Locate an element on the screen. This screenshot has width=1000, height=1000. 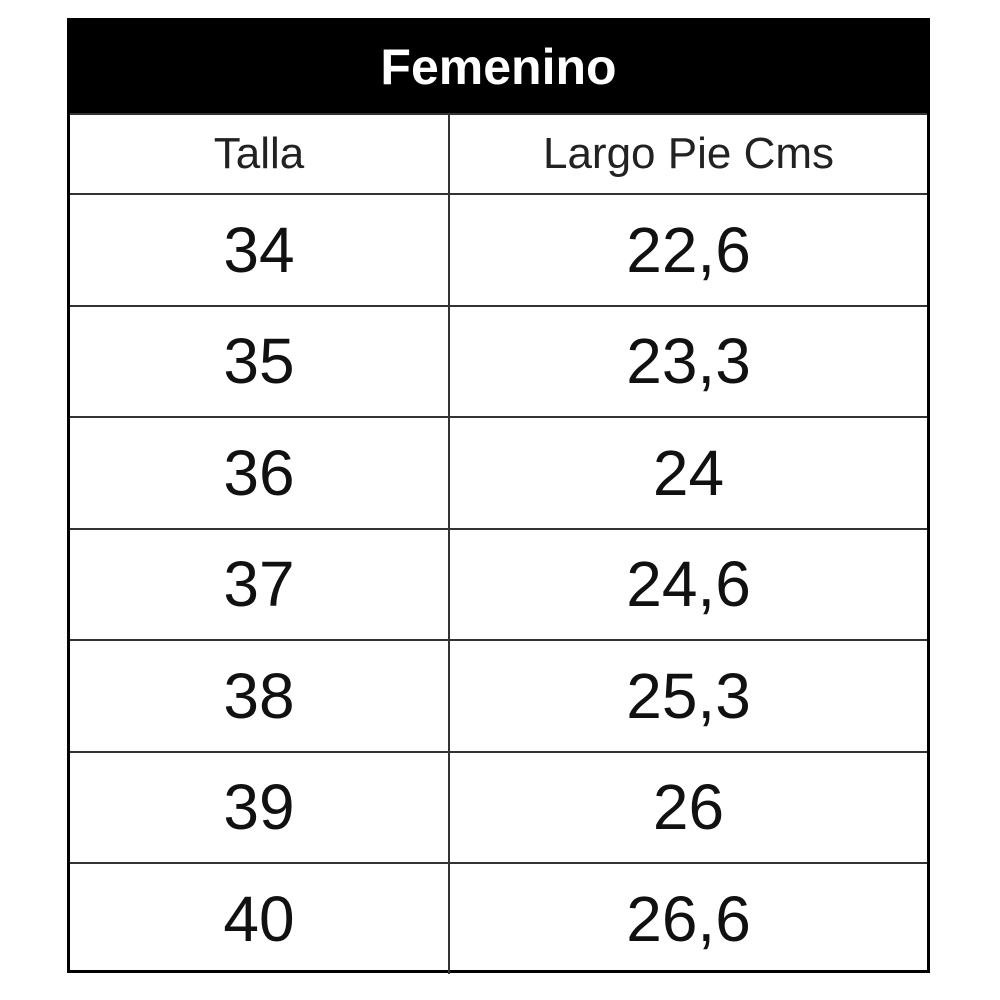
talla-cell: 38 is located at coordinates (260, 696).